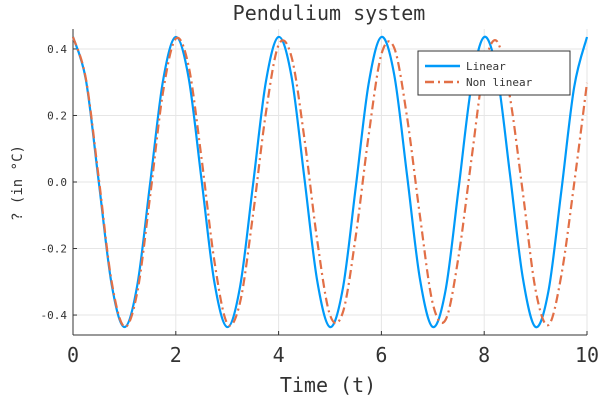 This screenshot has width=600, height=400. I want to click on x-tick-label: 4, so click(279, 355).